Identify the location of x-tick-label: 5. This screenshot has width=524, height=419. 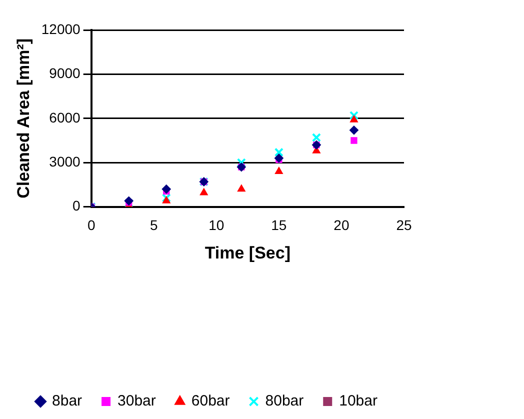
(154, 225).